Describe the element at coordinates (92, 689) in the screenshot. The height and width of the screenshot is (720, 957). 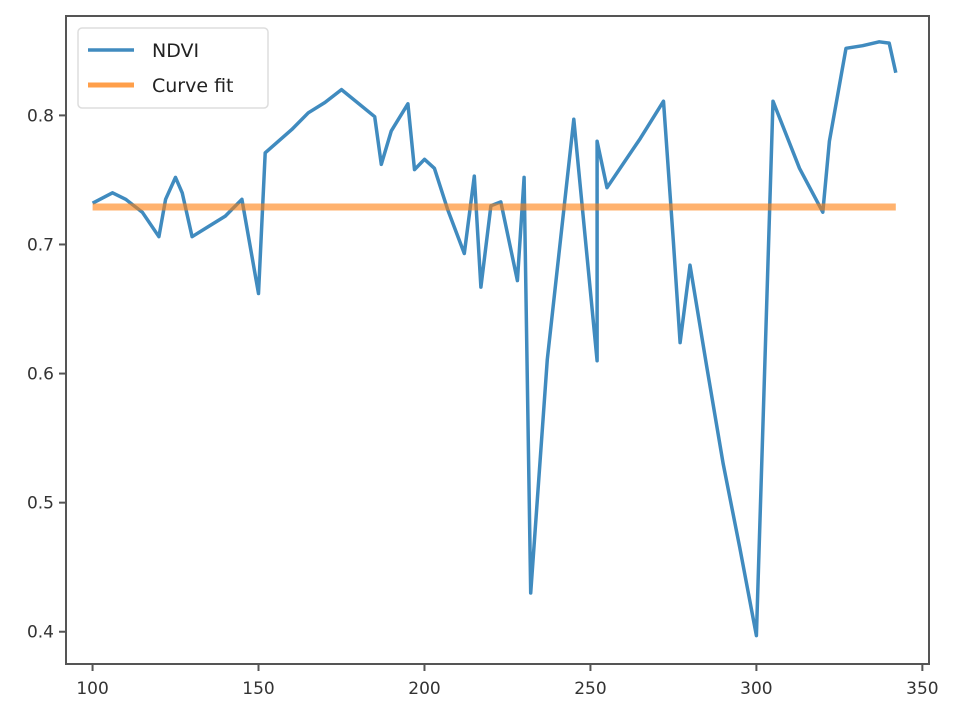
I see `x-tick-label: 100` at that location.